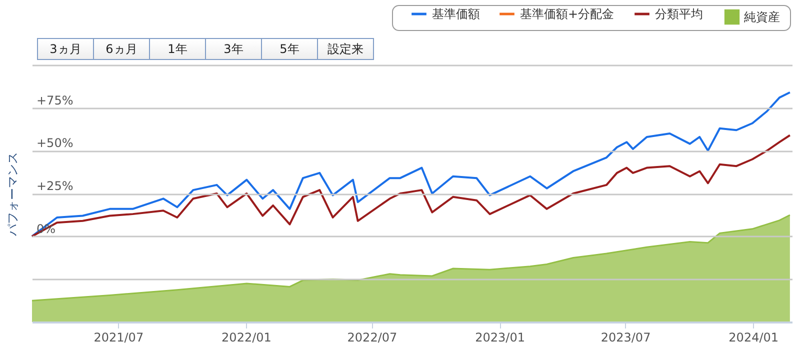  I want to click on x-tick-label: 2022/07, so click(372, 337).